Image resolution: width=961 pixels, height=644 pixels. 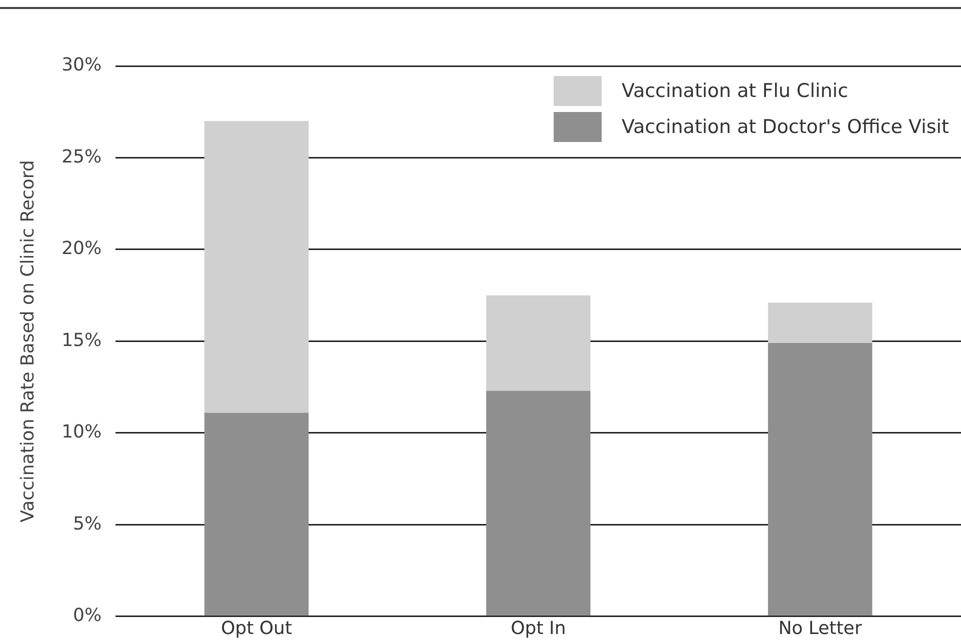 I want to click on x-tick-label: Opt Out, so click(x=256, y=628).